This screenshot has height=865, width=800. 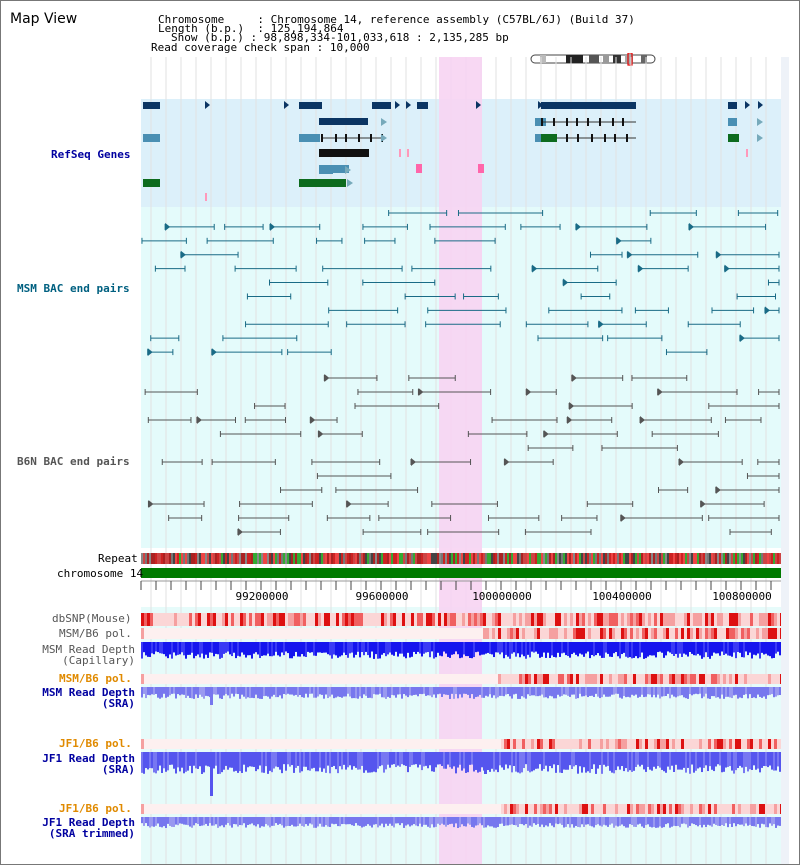 I want to click on label-msm-read-depth-sra: MSM Read Depth (SRA), so click(x=88, y=698).